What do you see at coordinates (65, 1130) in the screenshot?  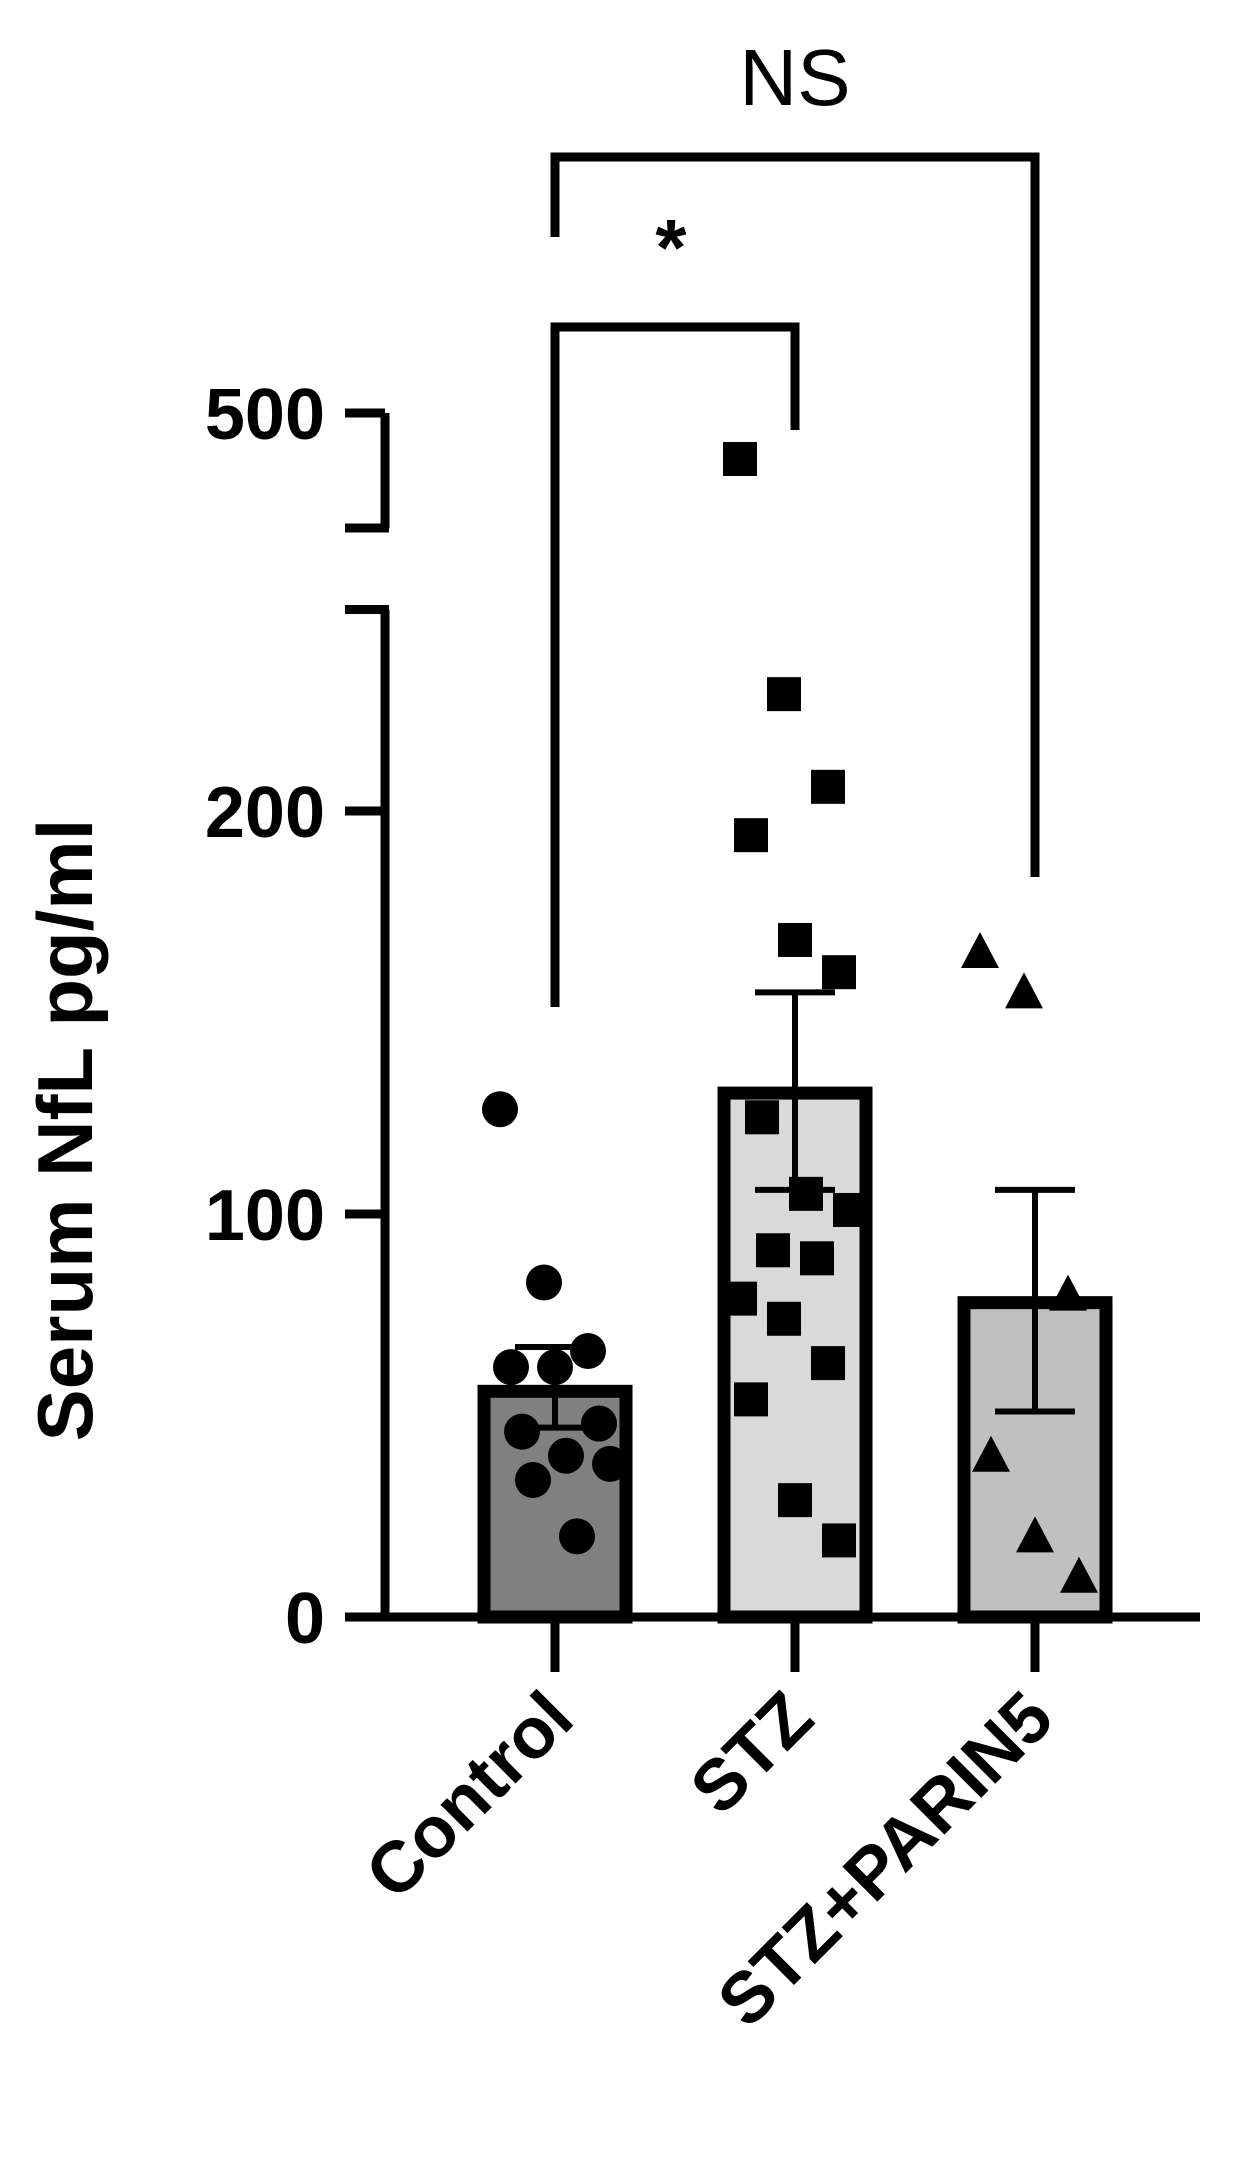 I see `y-axis-title: Serum NfL pg/ml` at bounding box center [65, 1130].